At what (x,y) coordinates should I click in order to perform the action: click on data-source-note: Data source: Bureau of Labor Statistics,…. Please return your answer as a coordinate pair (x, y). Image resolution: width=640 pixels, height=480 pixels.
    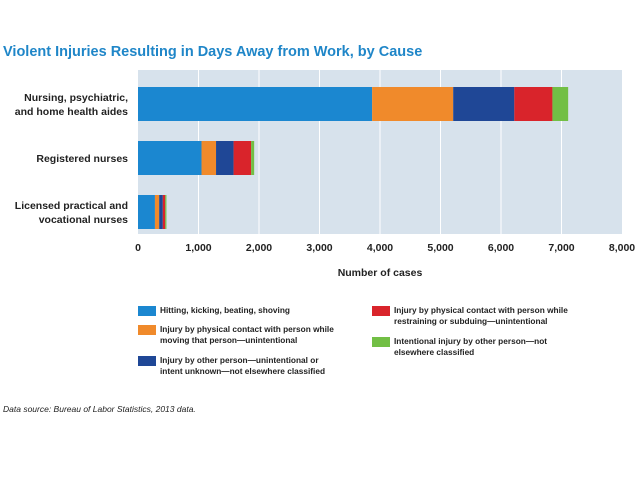
    Looking at the image, I should click on (99, 409).